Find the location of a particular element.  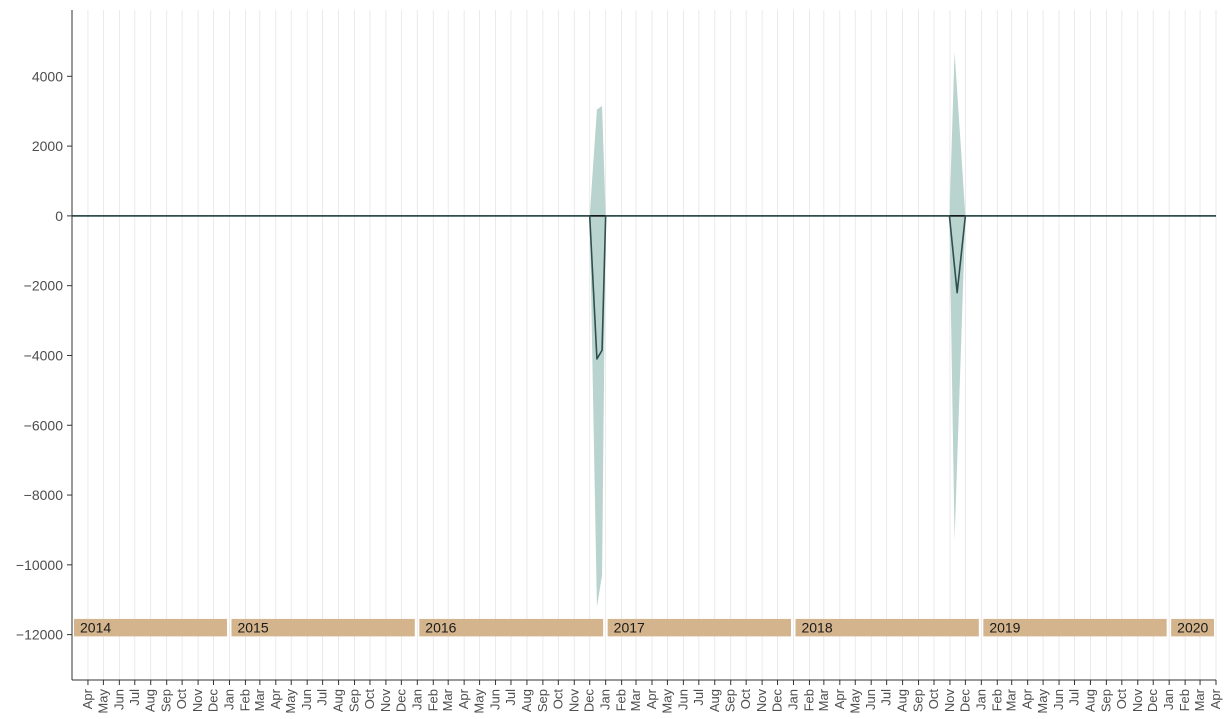

year-label: 2019 is located at coordinates (1004, 628).